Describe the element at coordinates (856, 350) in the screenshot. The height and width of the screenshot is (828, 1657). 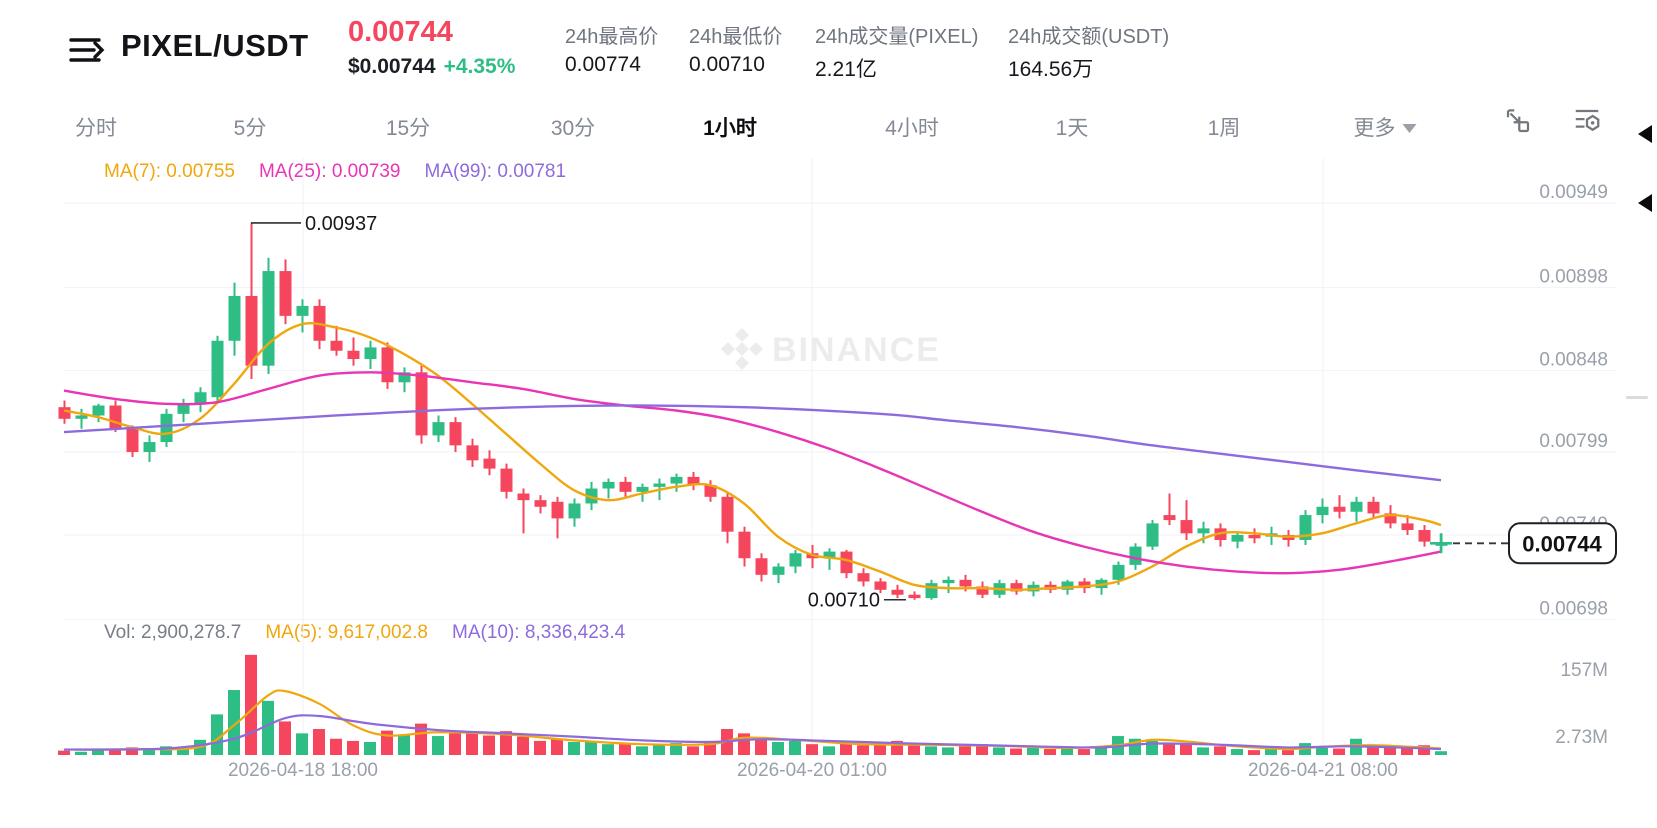
I see `svg-text: BINANCE` at that location.